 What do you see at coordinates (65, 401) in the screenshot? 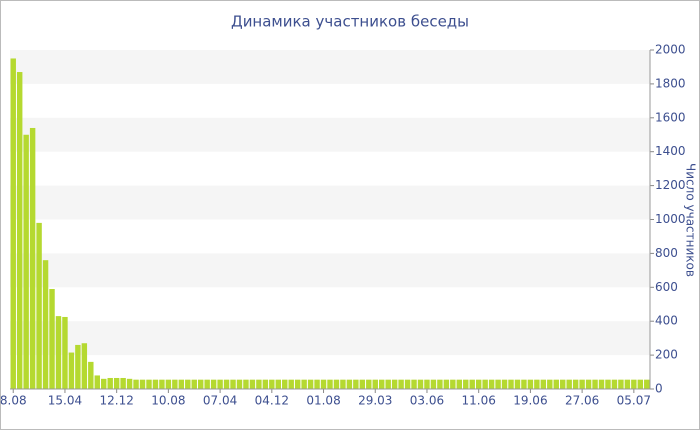
I see `x-tick-label: 15.04` at bounding box center [65, 401].